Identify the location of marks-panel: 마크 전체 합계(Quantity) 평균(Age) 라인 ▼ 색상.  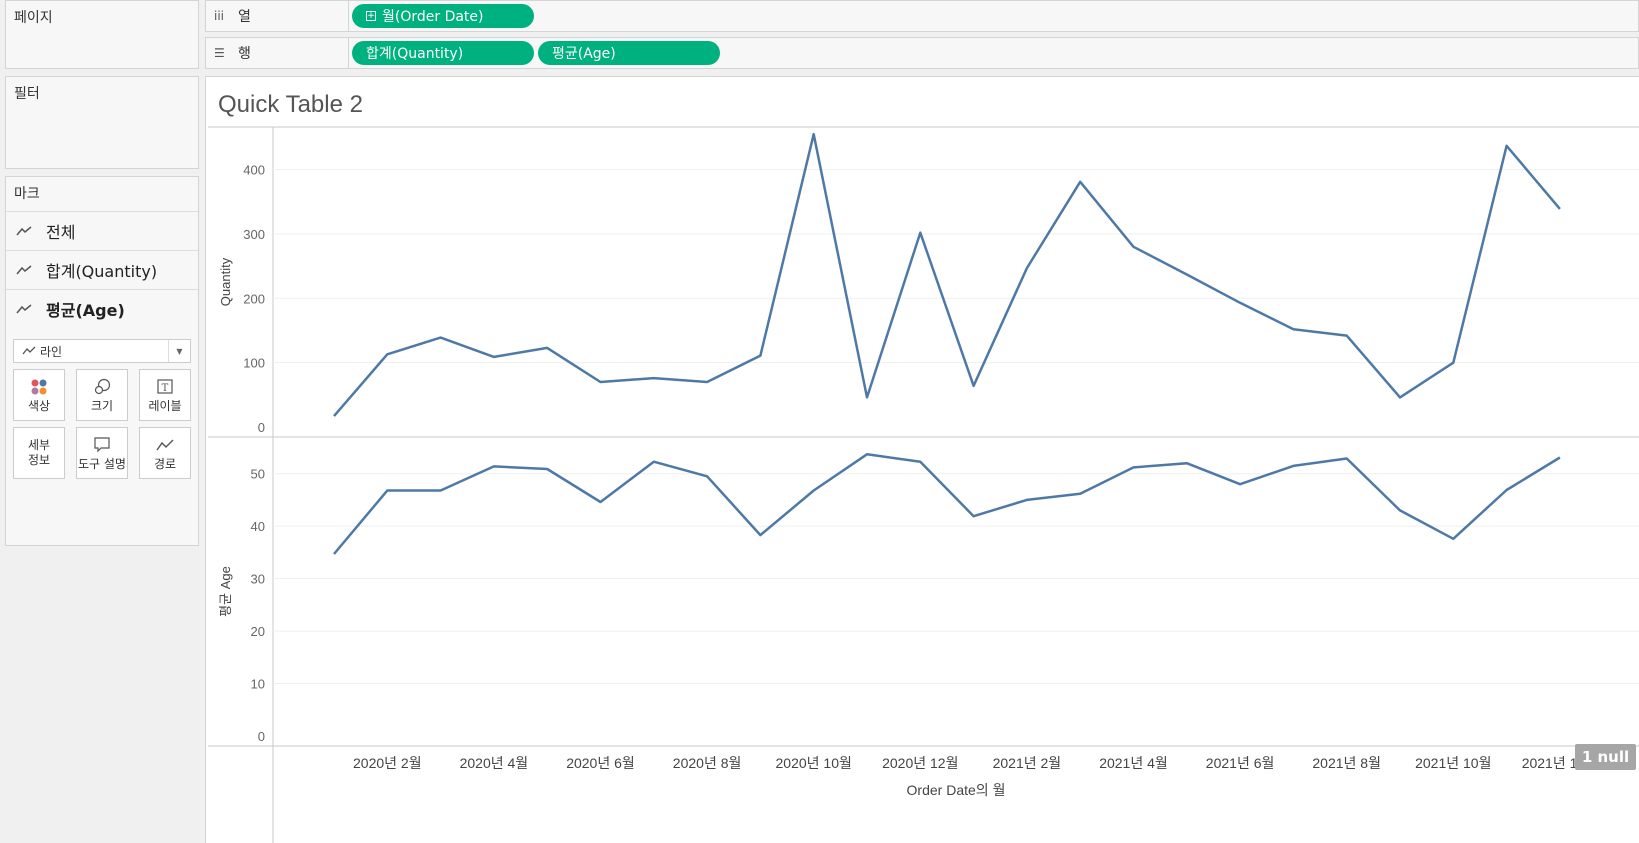
(102, 361).